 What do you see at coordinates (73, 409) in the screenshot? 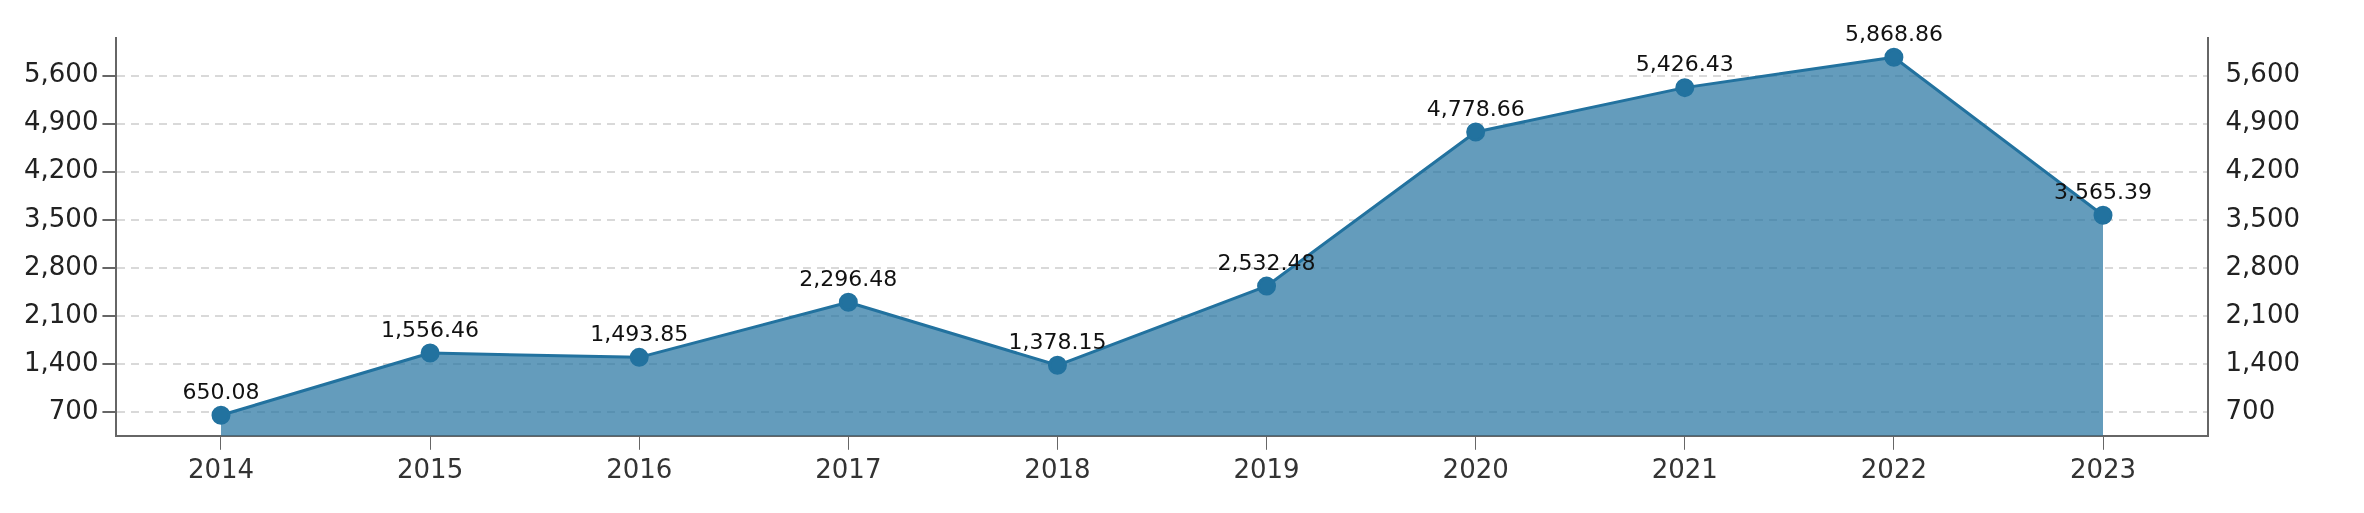
I see `y-tick-label: 700` at bounding box center [73, 409].